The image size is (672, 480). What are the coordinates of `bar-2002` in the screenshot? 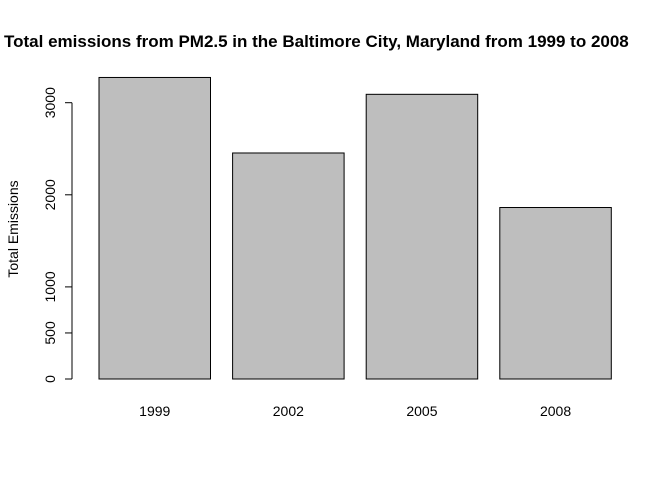 It's located at (288, 266).